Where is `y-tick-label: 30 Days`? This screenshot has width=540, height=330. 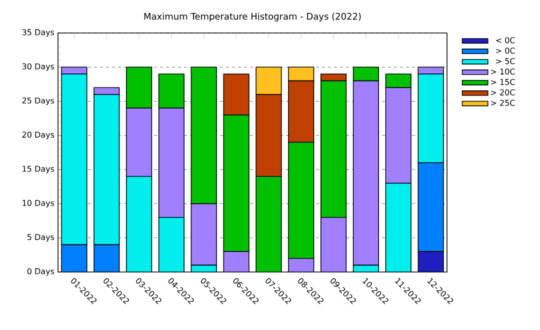 y-tick-label: 30 Days is located at coordinates (38, 67).